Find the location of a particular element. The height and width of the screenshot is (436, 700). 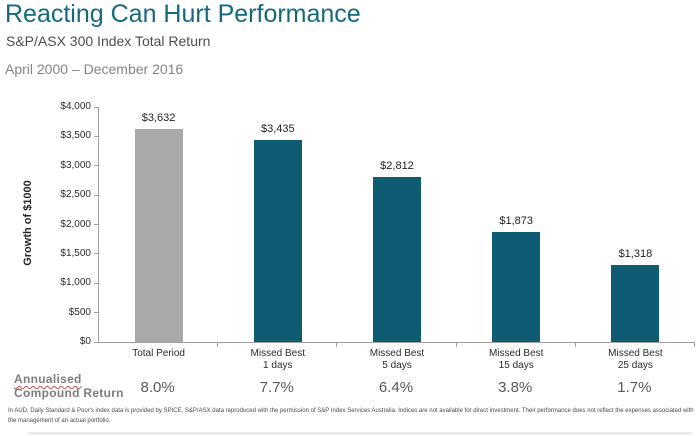

compound-return-word: Compound Return is located at coordinates (69, 393).